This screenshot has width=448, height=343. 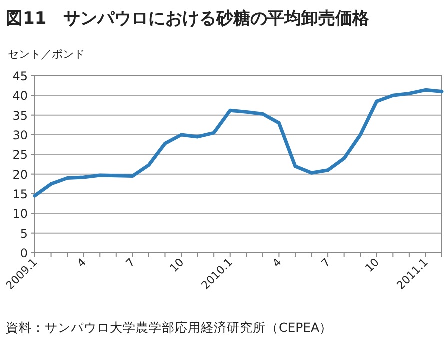 I want to click on y-tick-label: 10, so click(x=20, y=214).